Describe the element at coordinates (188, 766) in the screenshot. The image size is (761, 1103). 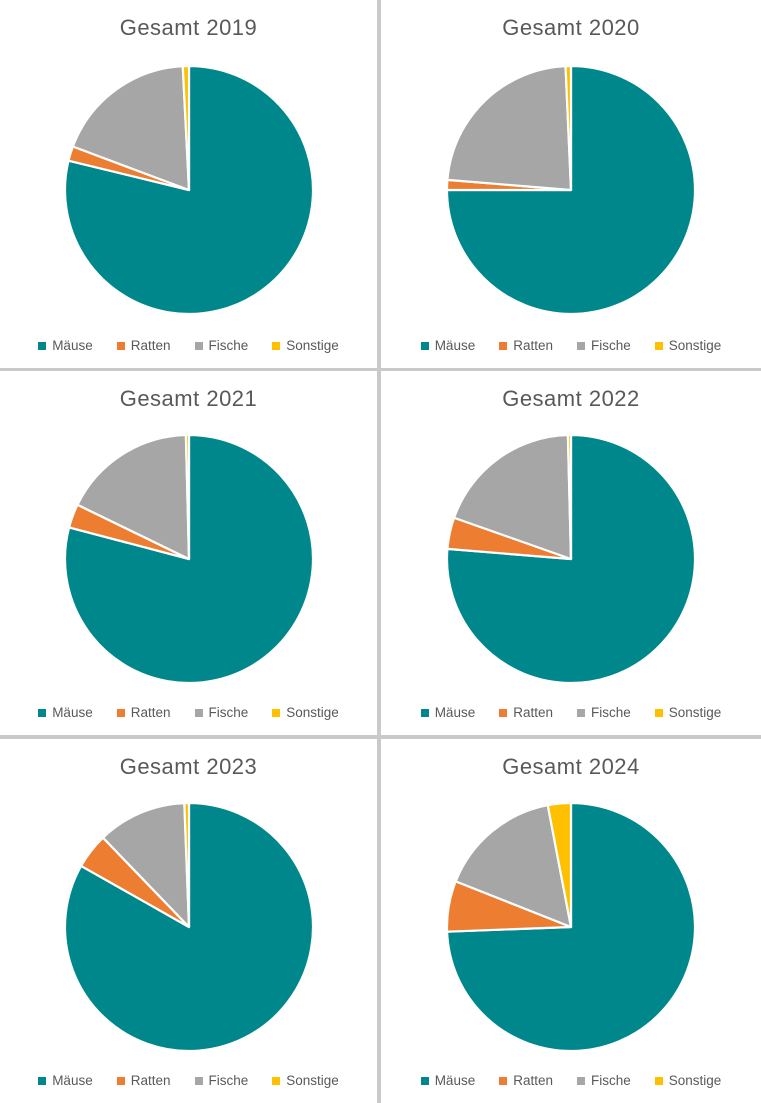
I see `chart-title: Gesamt 2023` at that location.